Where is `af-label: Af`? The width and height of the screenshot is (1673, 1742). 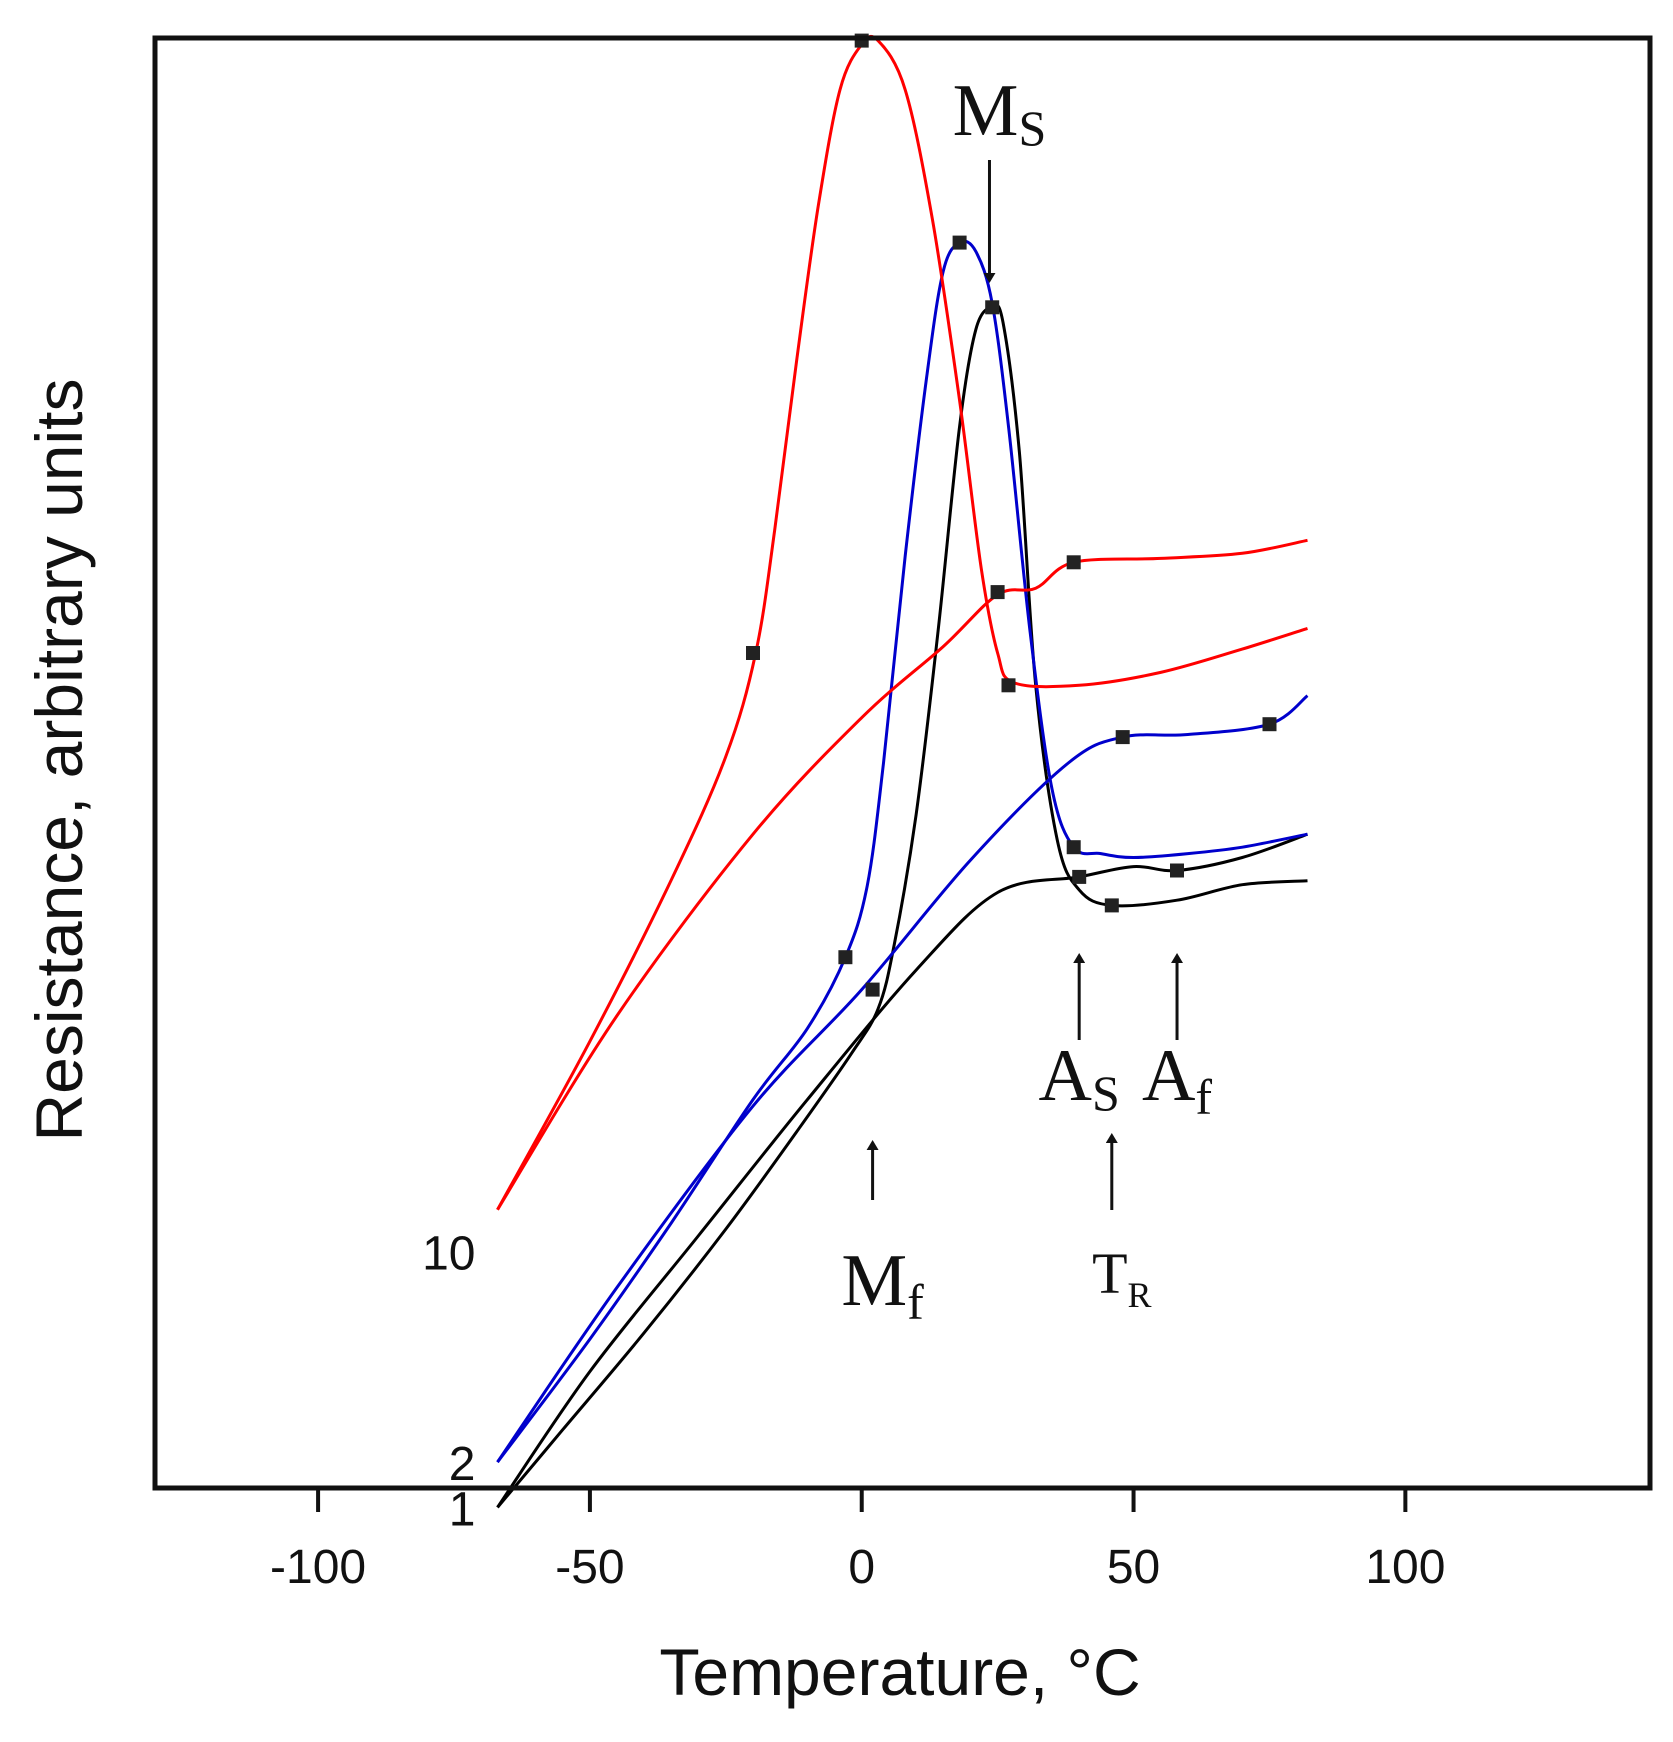 af-label: Af is located at coordinates (1177, 1080).